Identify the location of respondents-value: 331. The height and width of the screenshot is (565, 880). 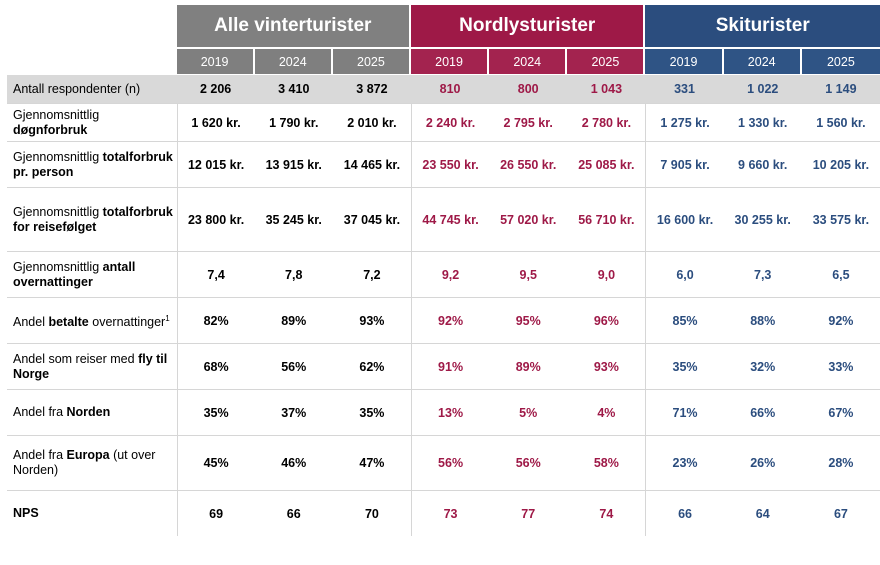
(684, 88).